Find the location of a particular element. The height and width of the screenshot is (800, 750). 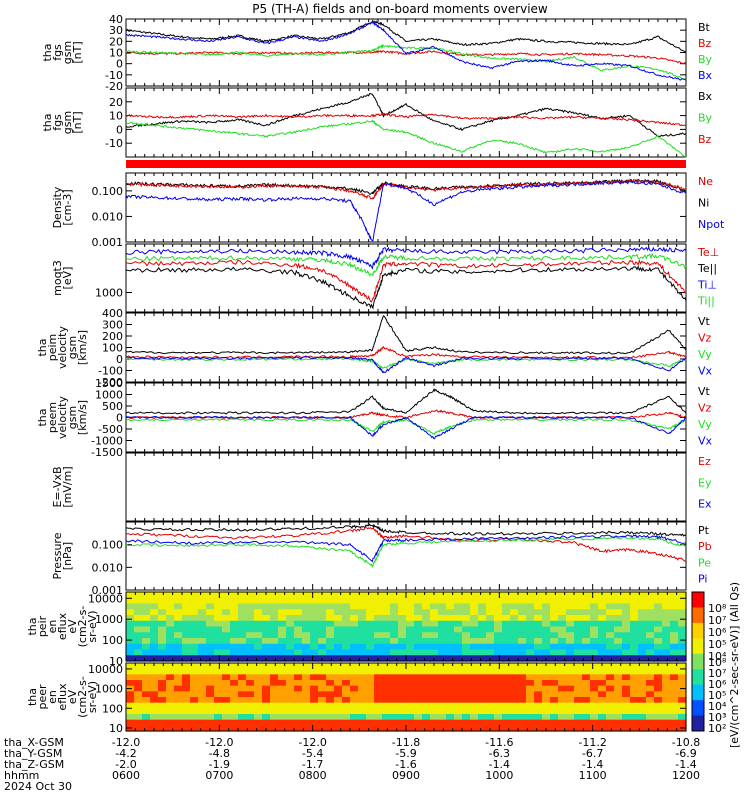

legend-entry: Ez is located at coordinates (704, 461).